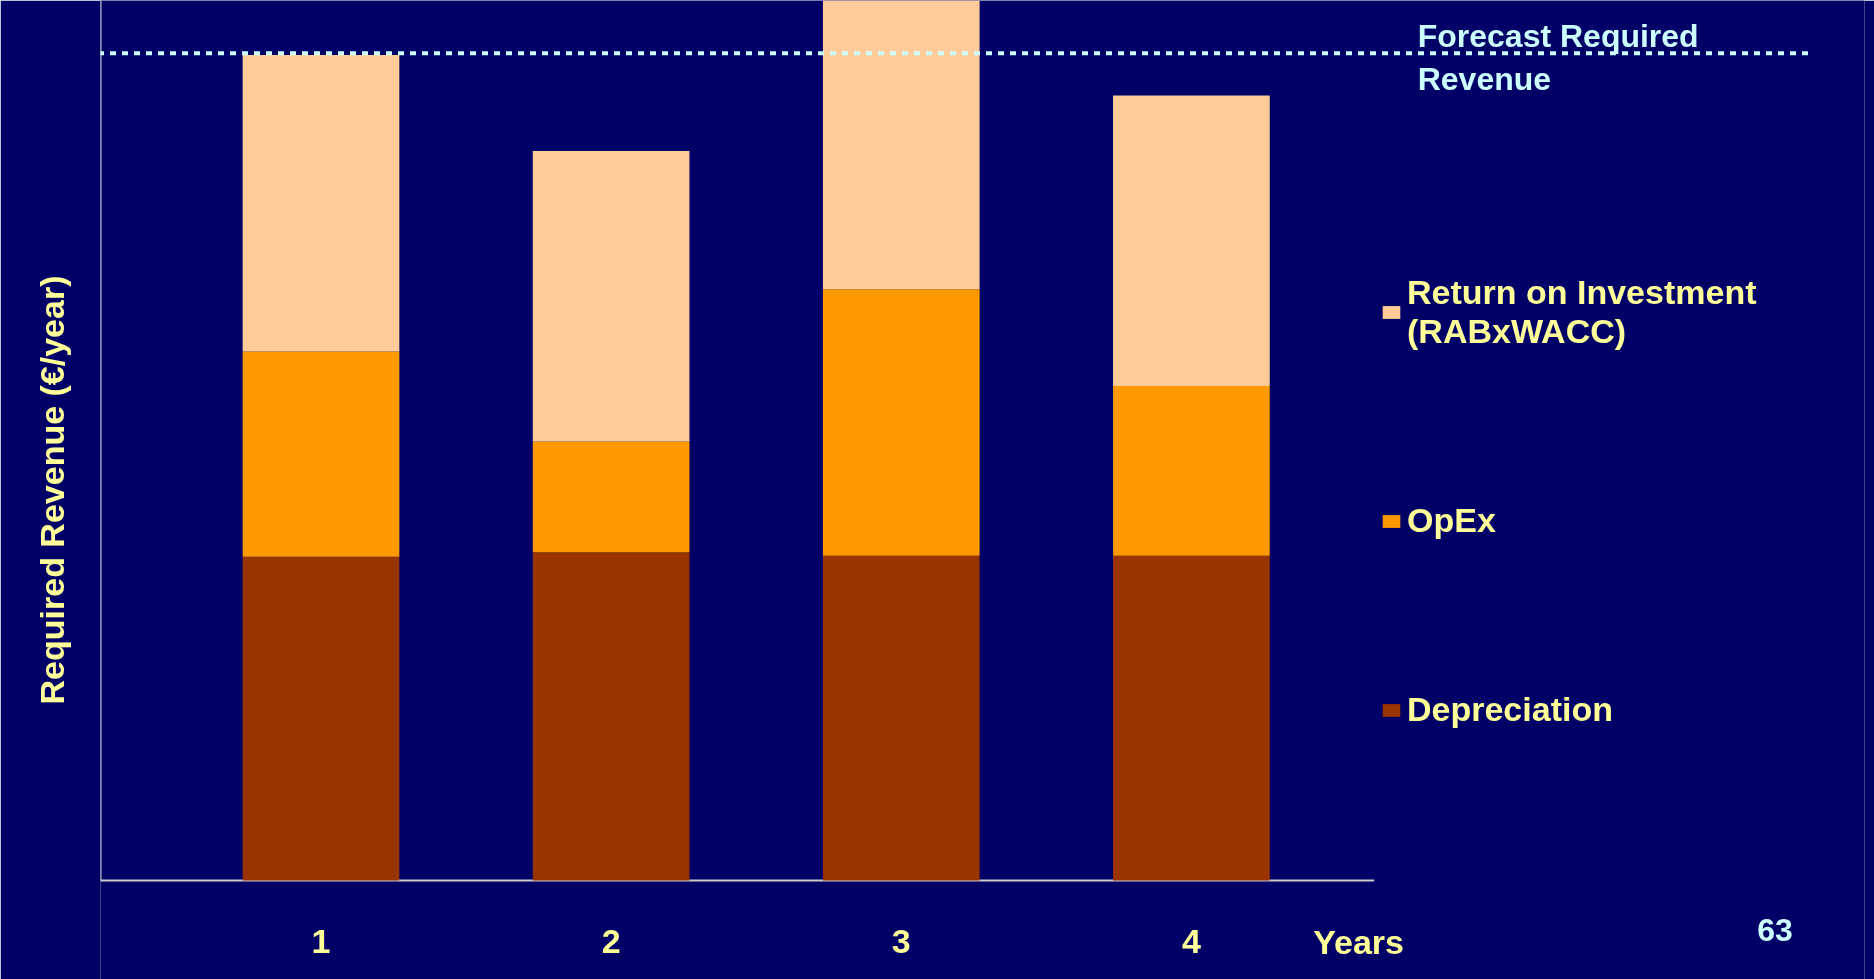 The width and height of the screenshot is (1874, 979). I want to click on text: 63, so click(1775, 930).